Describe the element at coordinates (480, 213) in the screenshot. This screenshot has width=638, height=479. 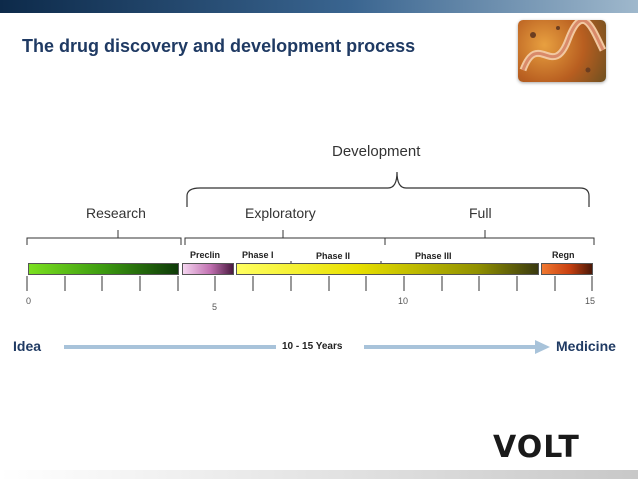
I see `full-label: Full` at that location.